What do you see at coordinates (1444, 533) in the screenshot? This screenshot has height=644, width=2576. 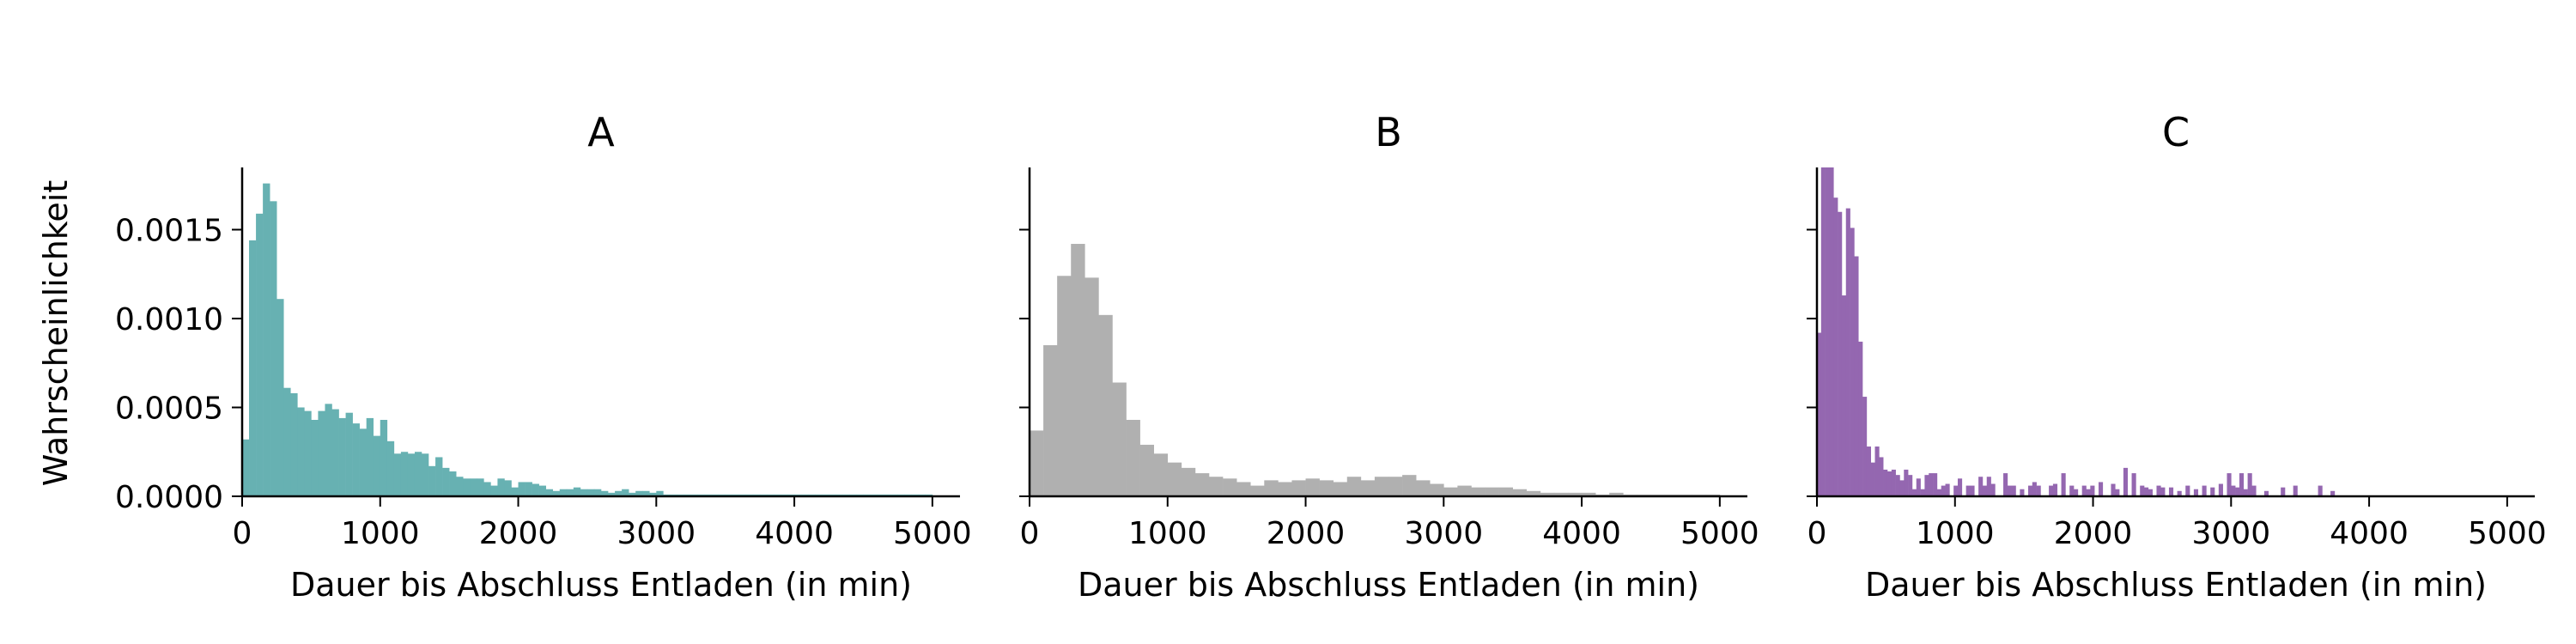 I see `x-tick-label: 3000` at bounding box center [1444, 533].